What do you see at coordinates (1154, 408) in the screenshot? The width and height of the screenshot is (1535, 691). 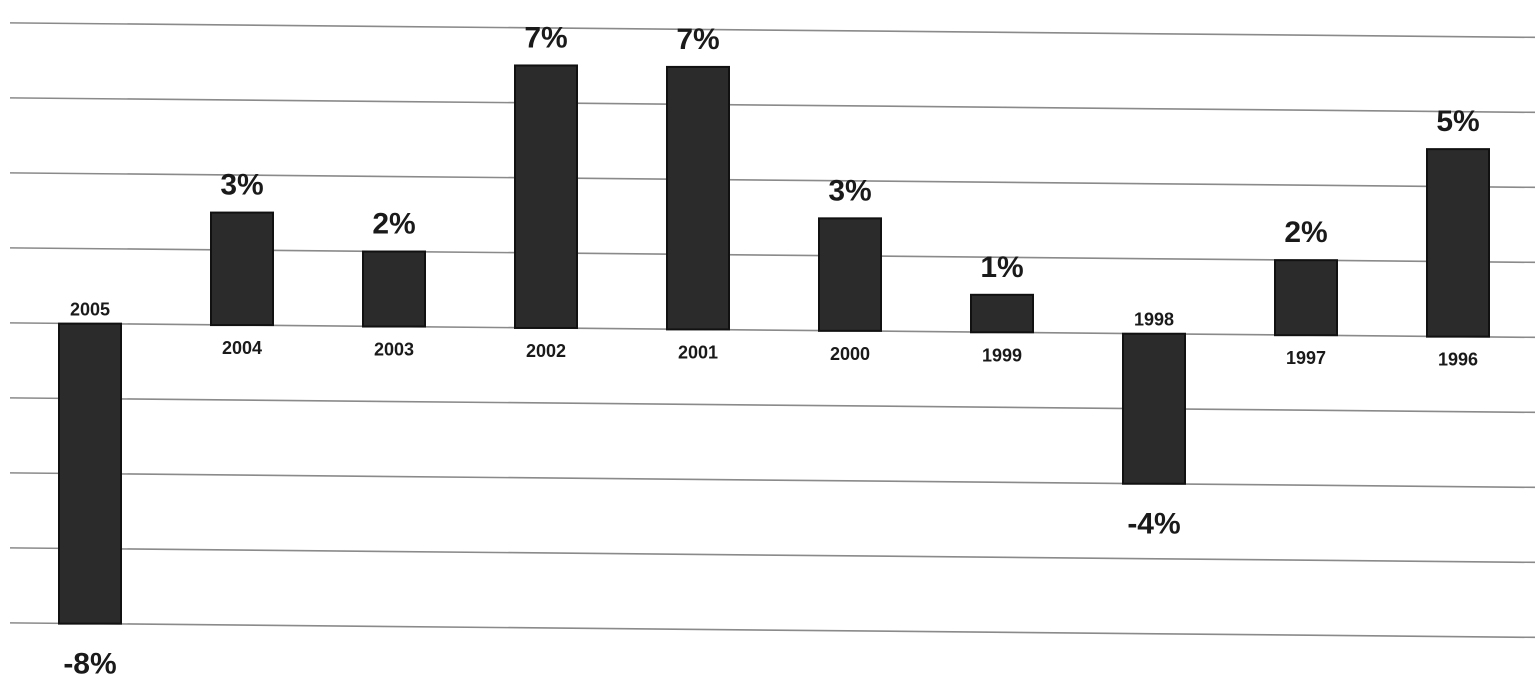 I see `bar-1998` at bounding box center [1154, 408].